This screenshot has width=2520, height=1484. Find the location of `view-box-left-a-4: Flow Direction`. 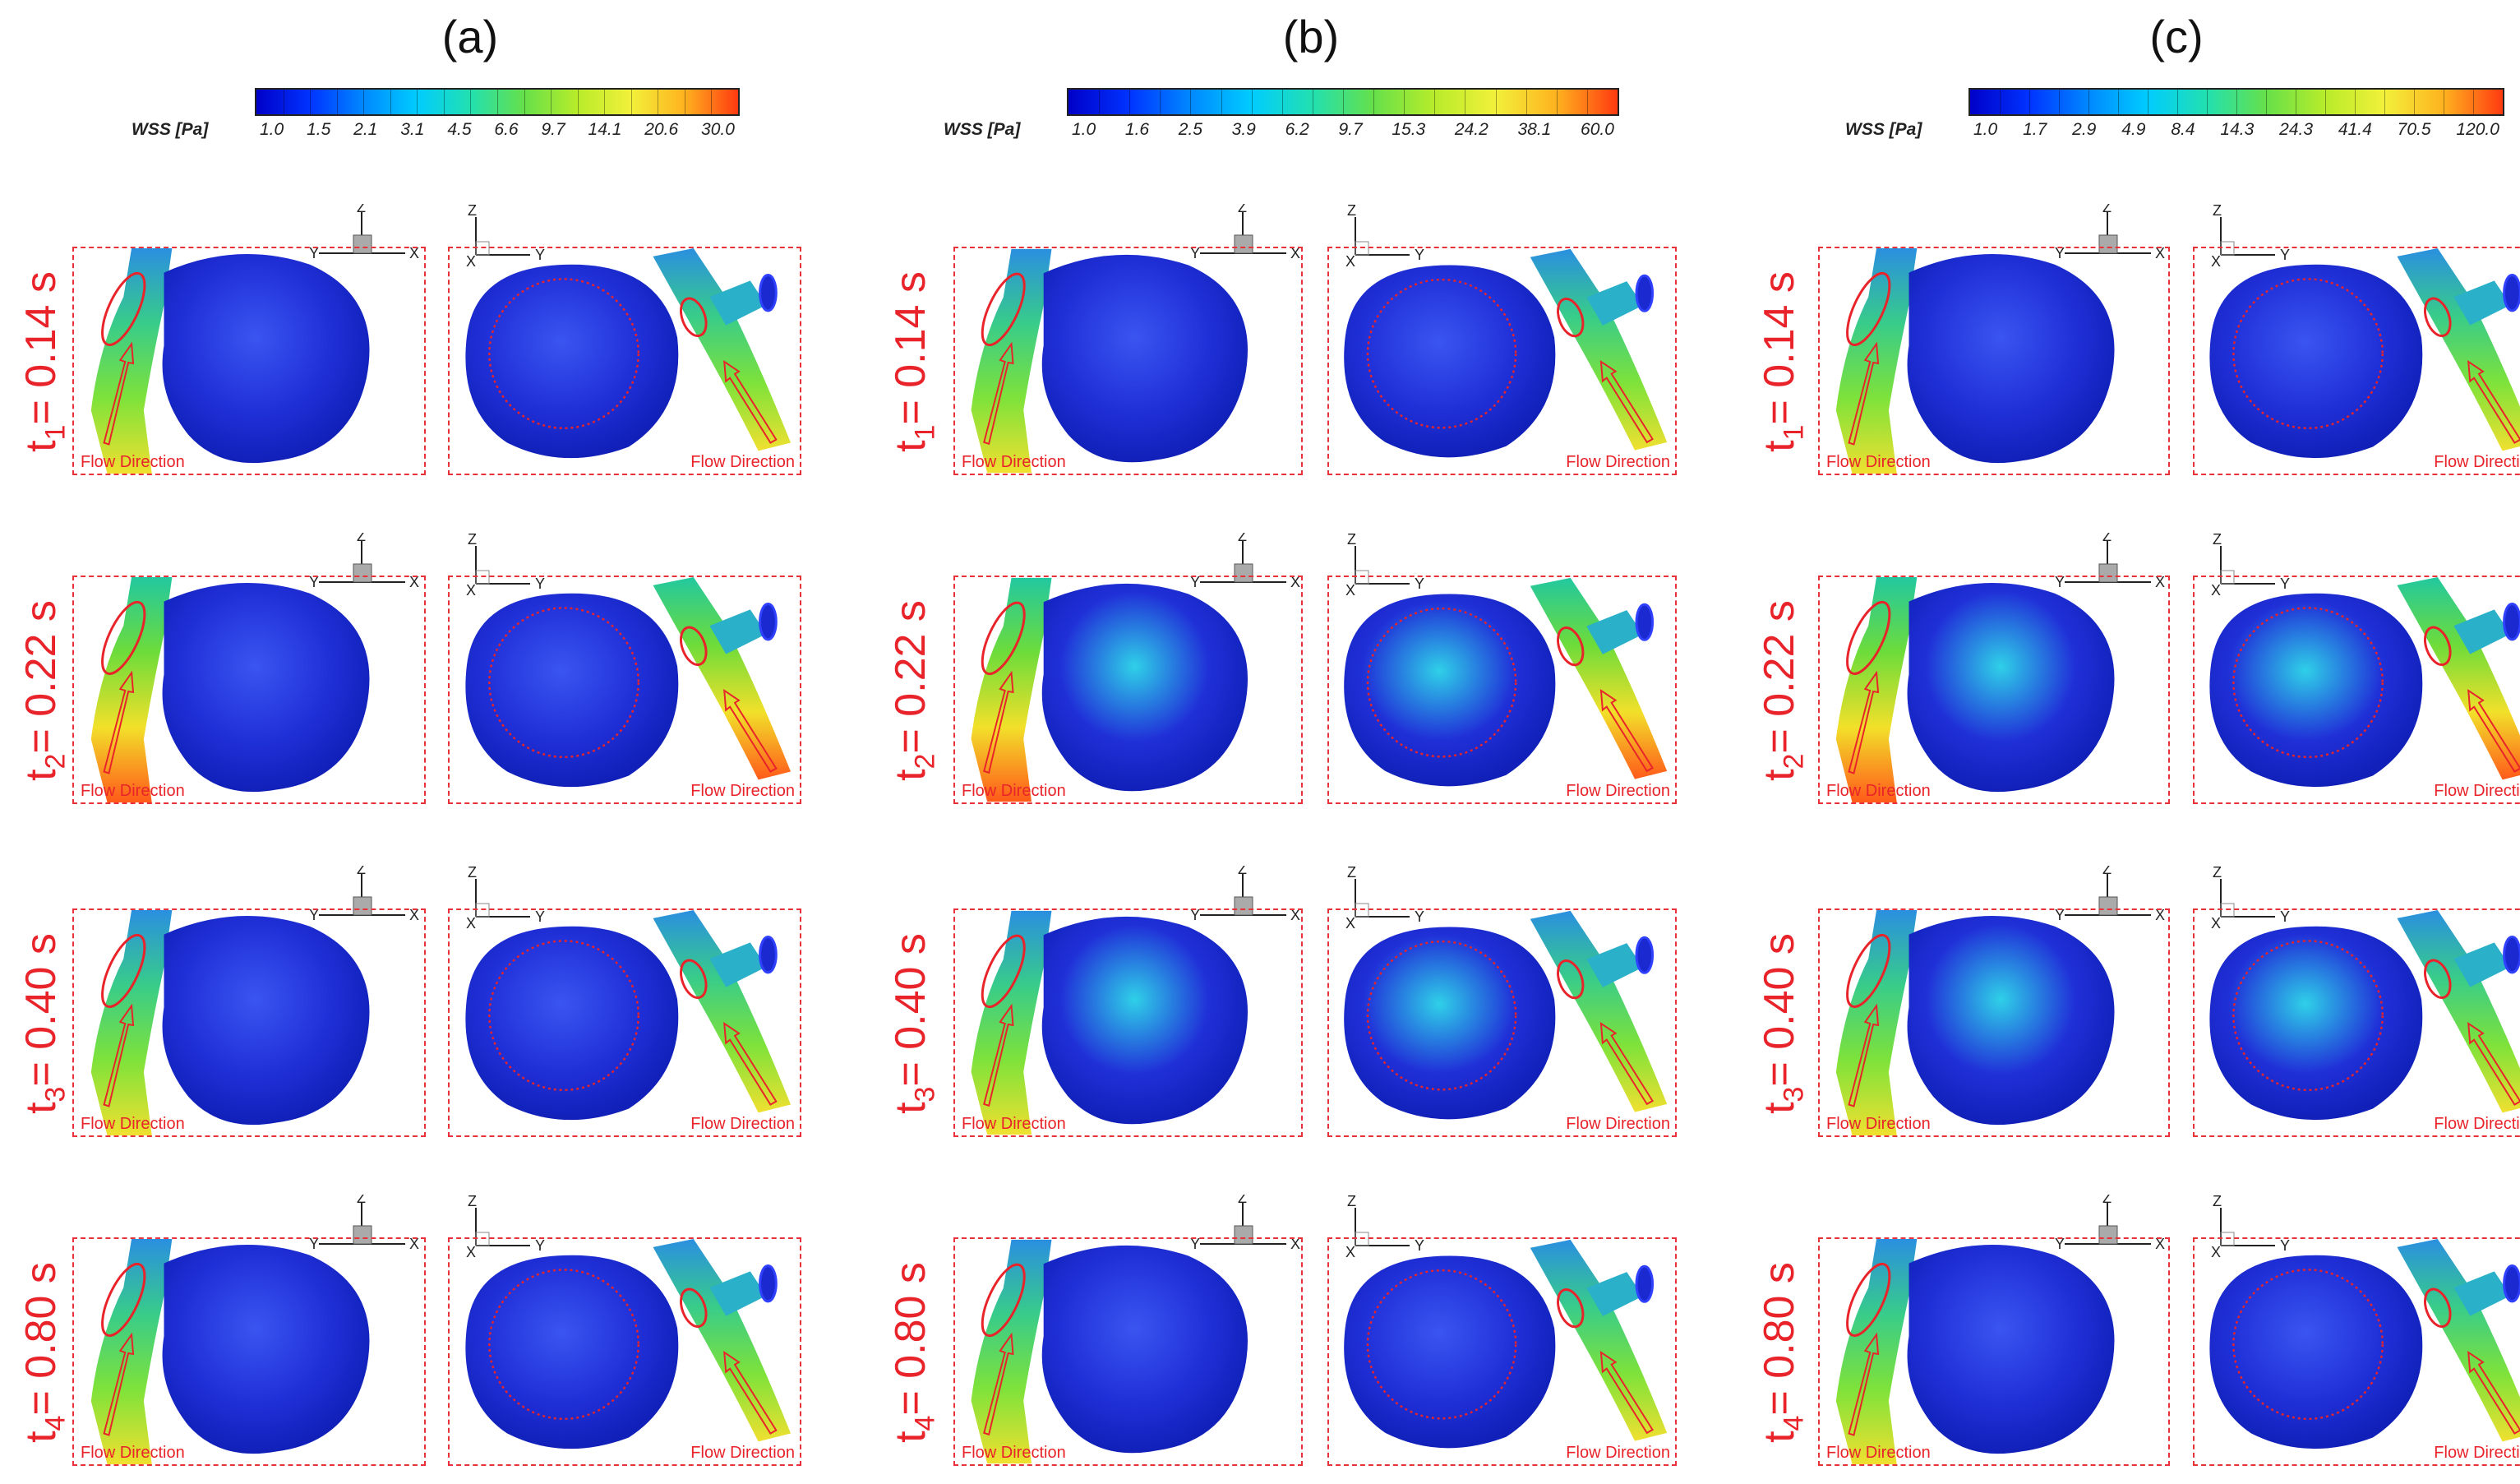

view-box-left-a-4: Flow Direction is located at coordinates (249, 1352).